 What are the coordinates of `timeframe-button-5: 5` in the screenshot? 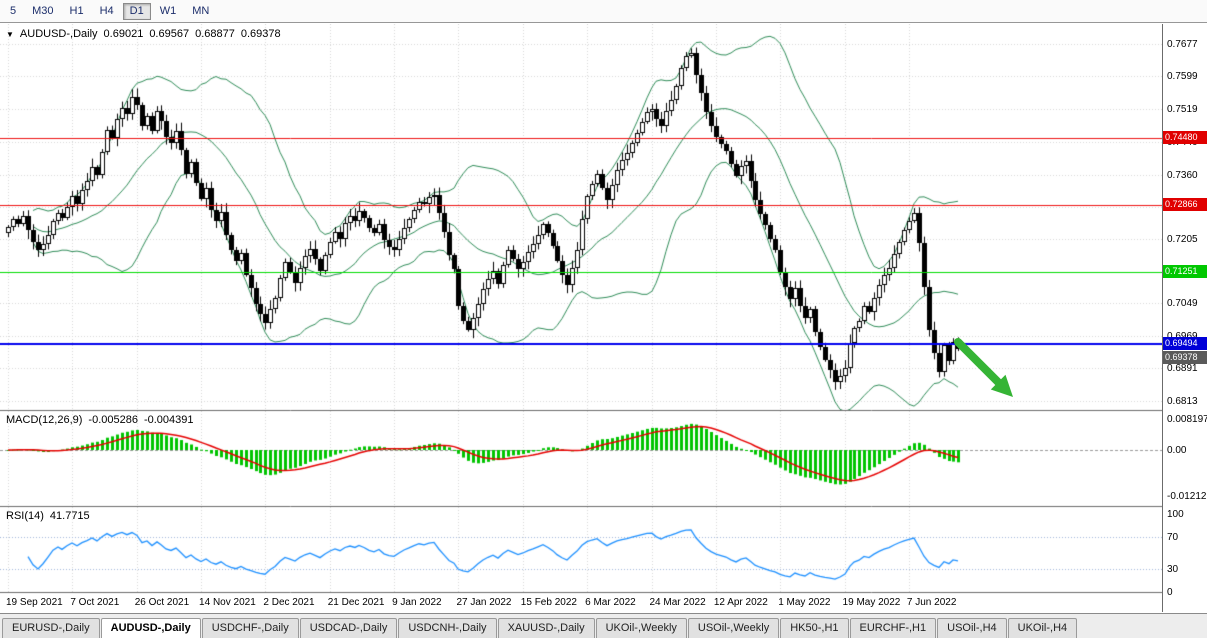 It's located at (13, 10).